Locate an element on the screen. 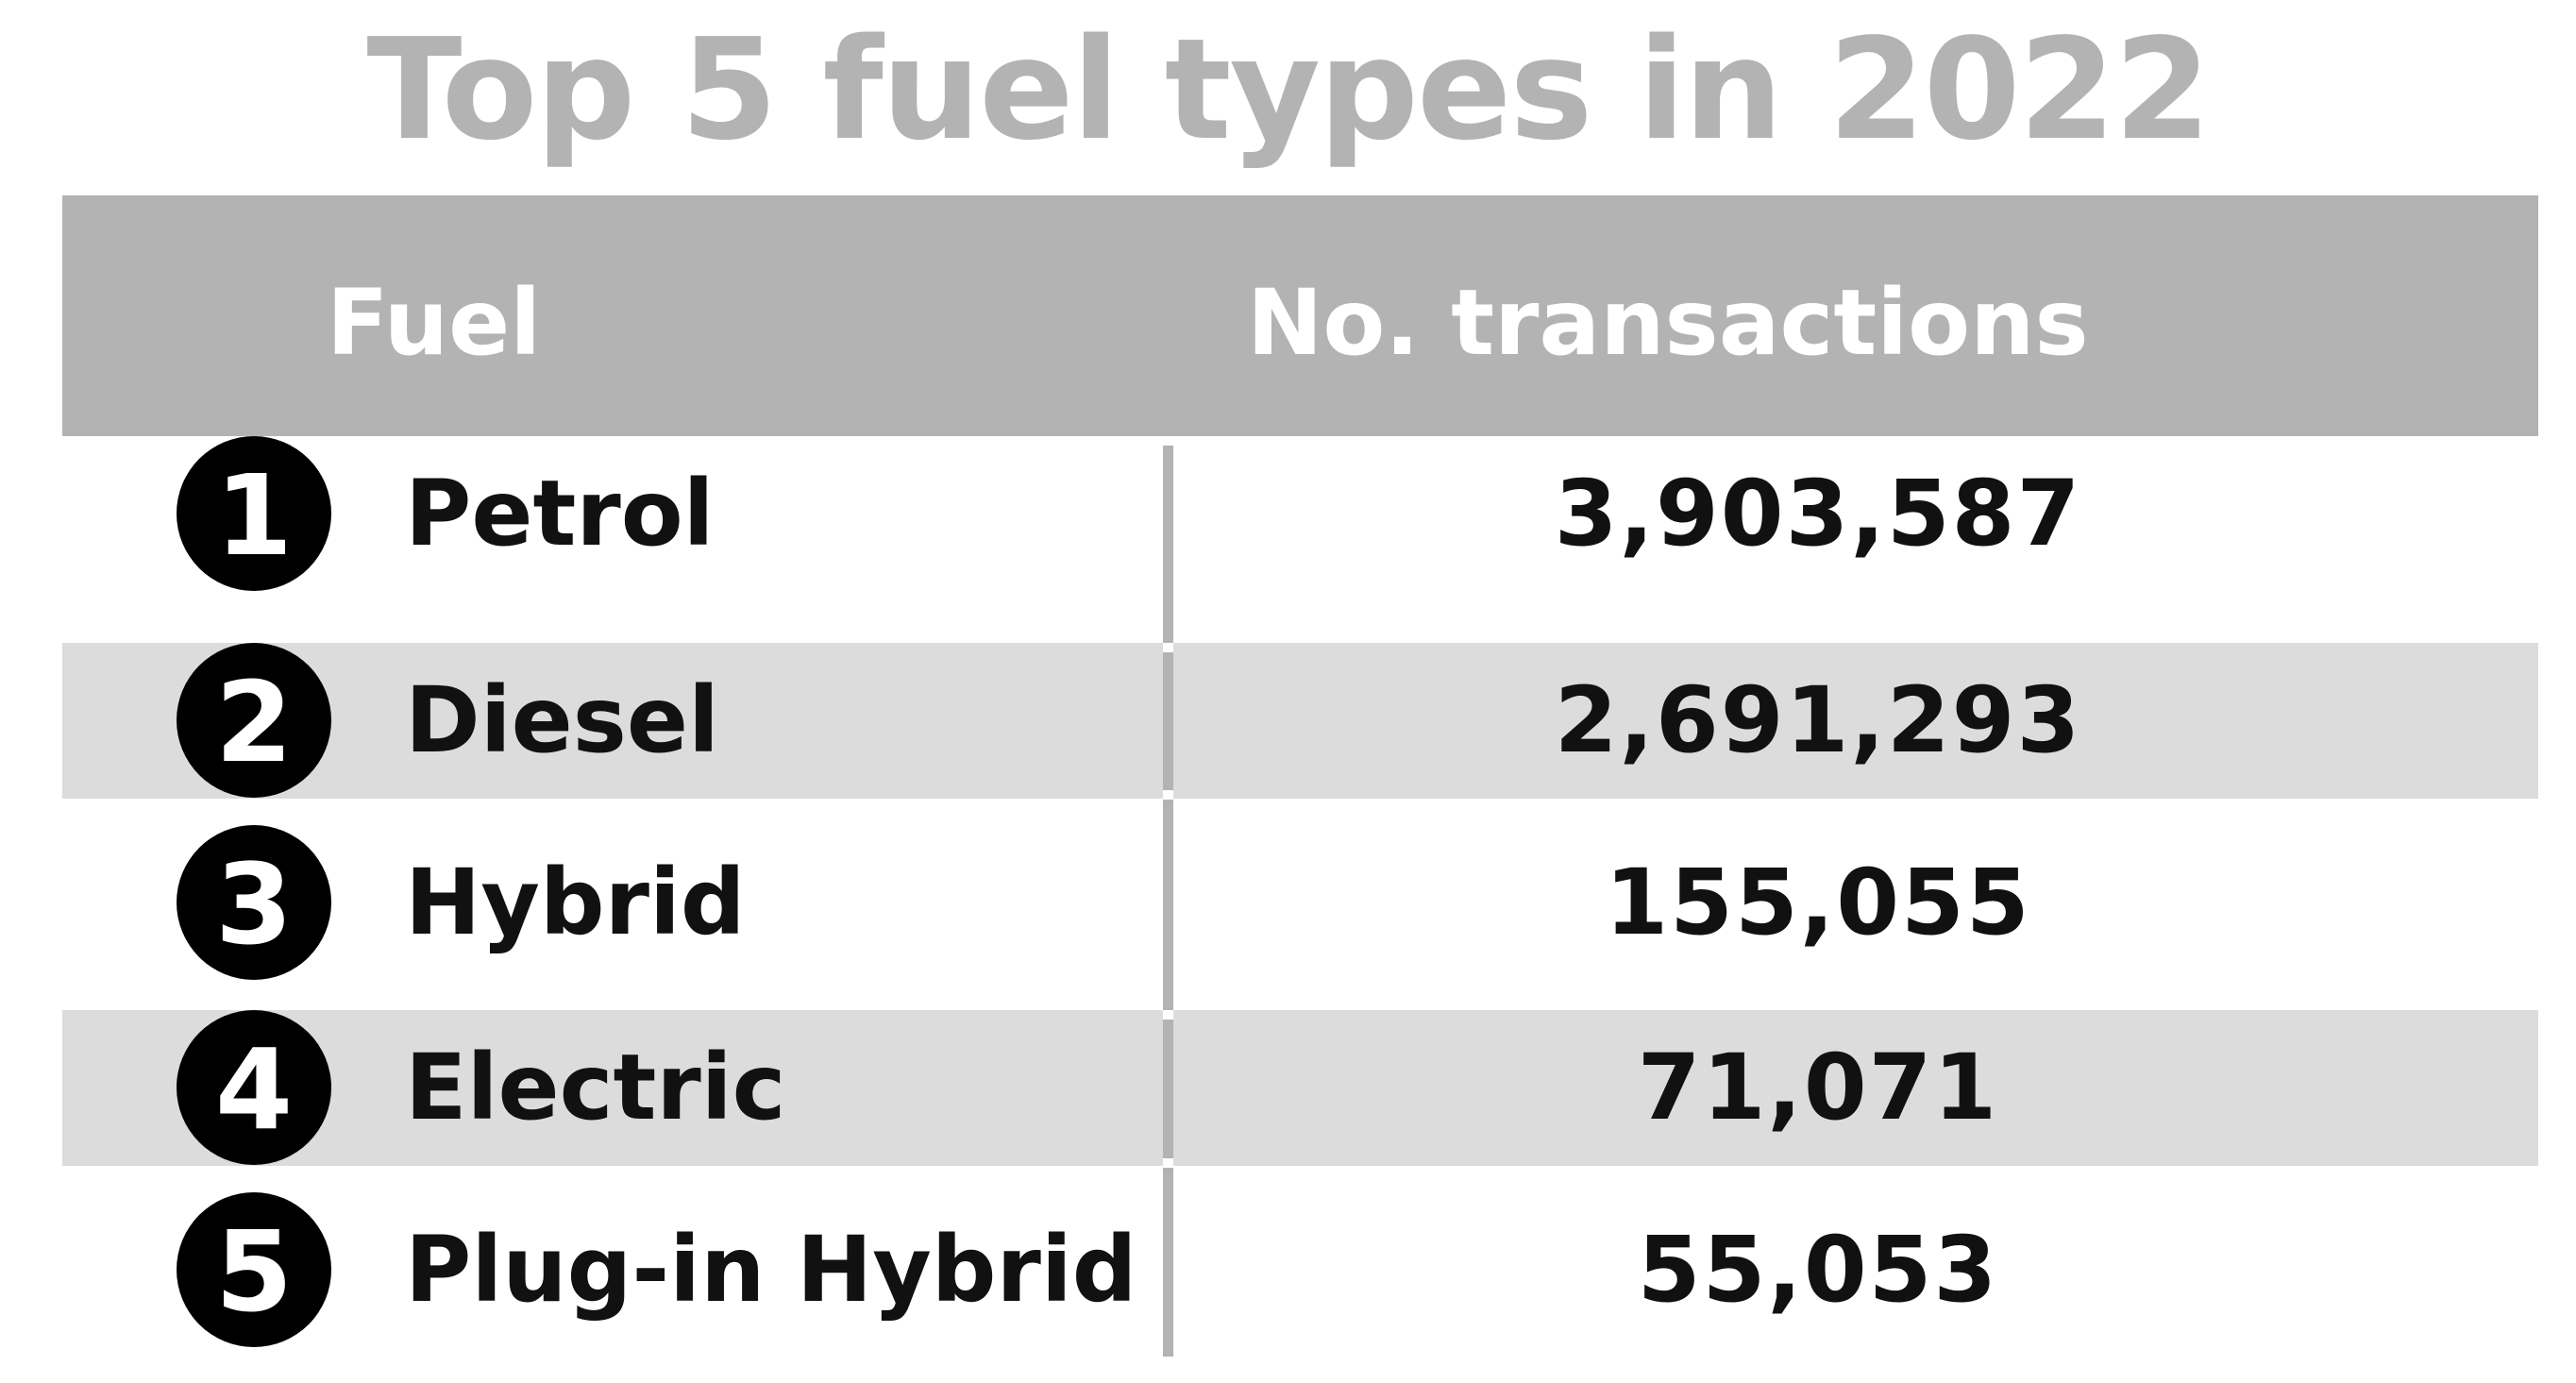  transactions-cell: 2,691,293 is located at coordinates (1818, 720).